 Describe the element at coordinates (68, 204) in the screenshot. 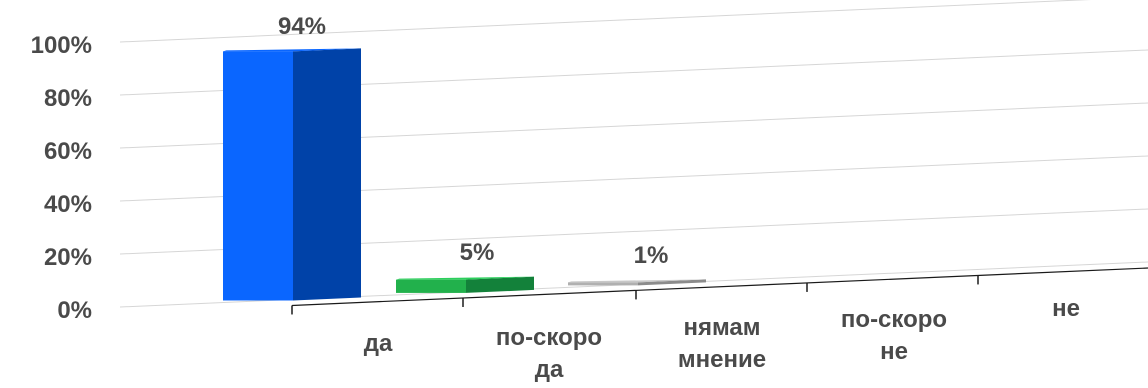

I see `y-tick-label: 40%` at that location.